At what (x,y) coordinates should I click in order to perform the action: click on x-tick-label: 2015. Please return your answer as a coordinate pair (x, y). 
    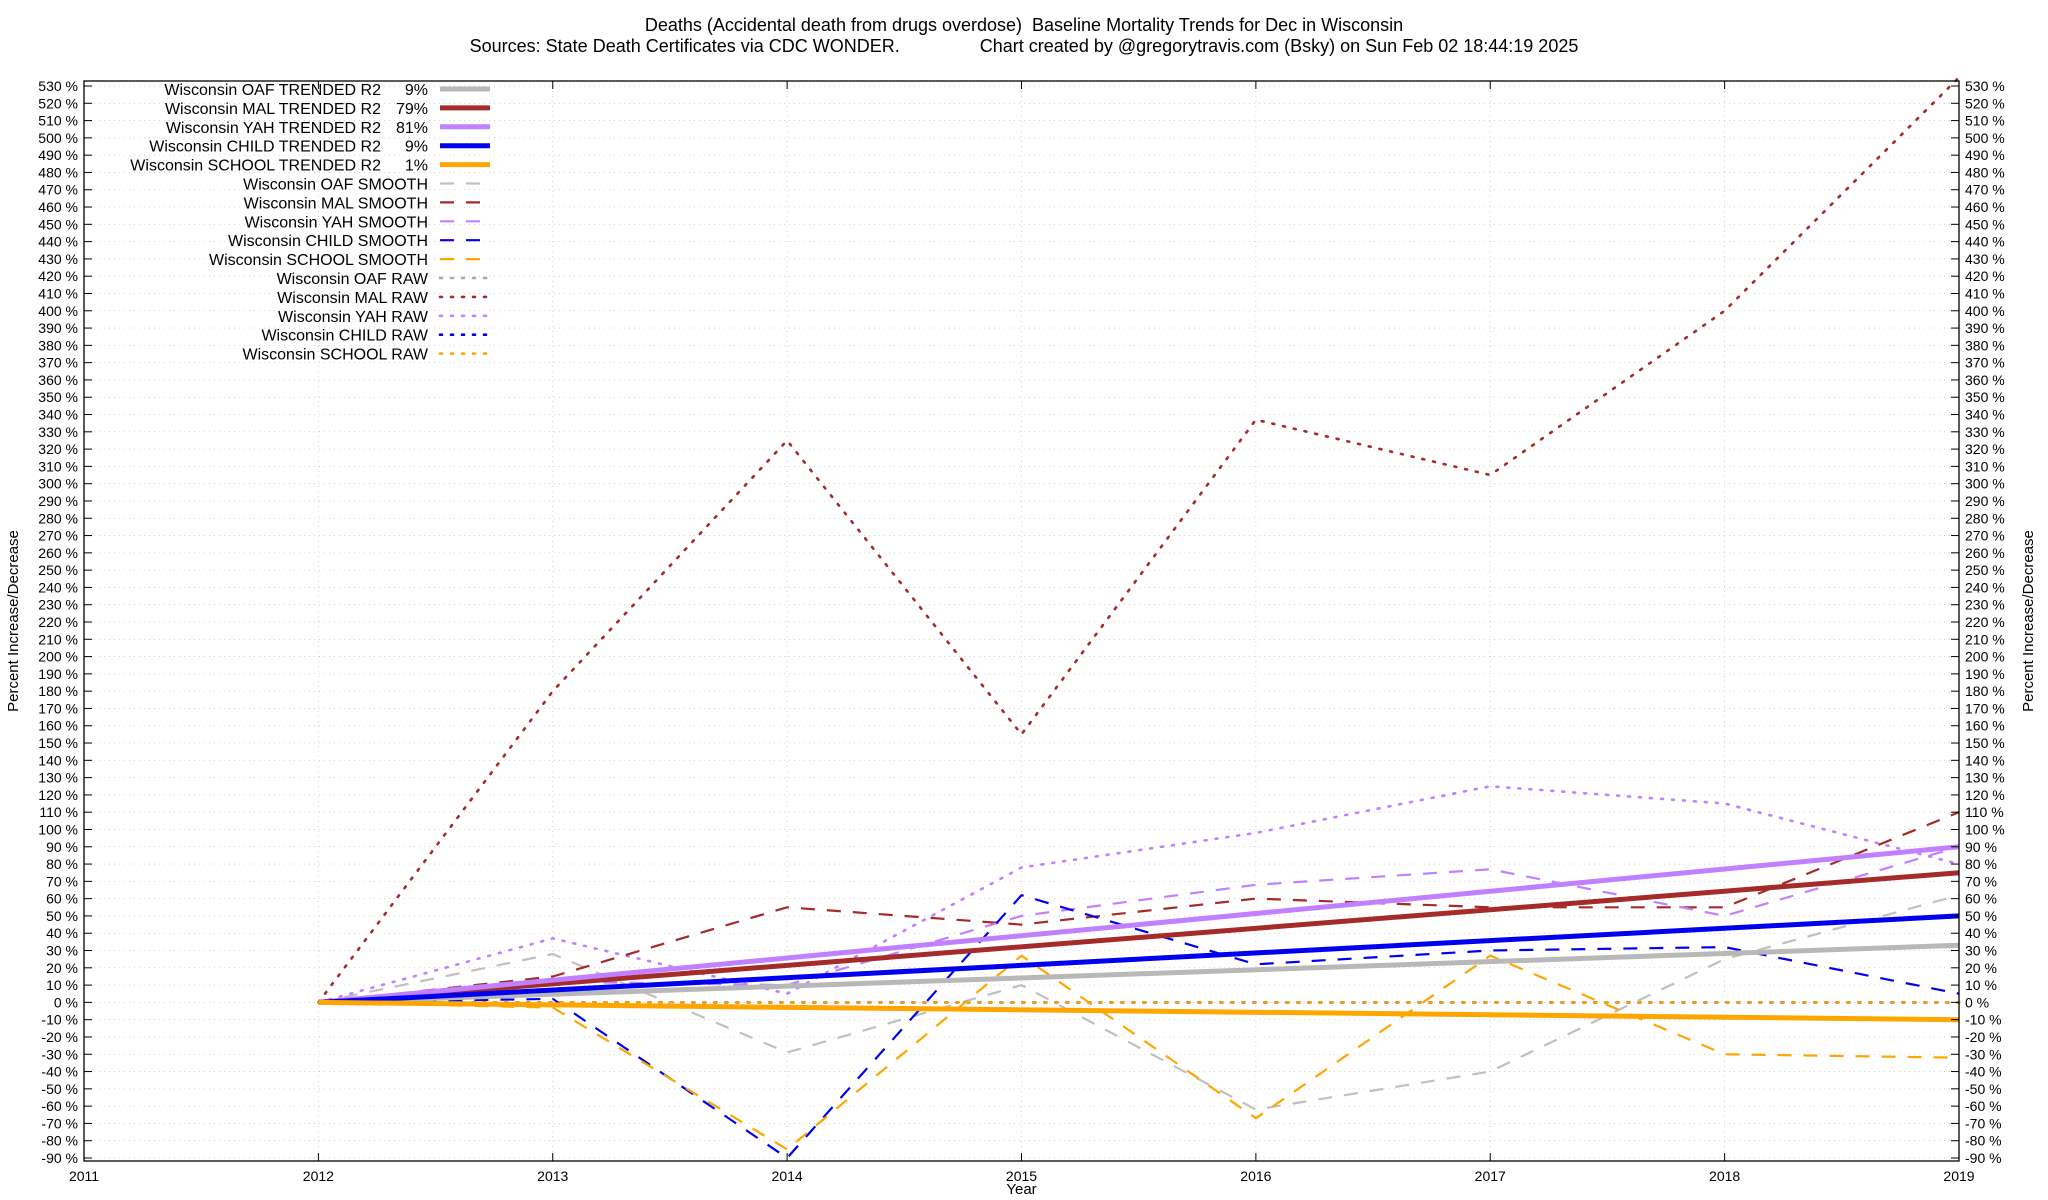
    Looking at the image, I should click on (1021, 1176).